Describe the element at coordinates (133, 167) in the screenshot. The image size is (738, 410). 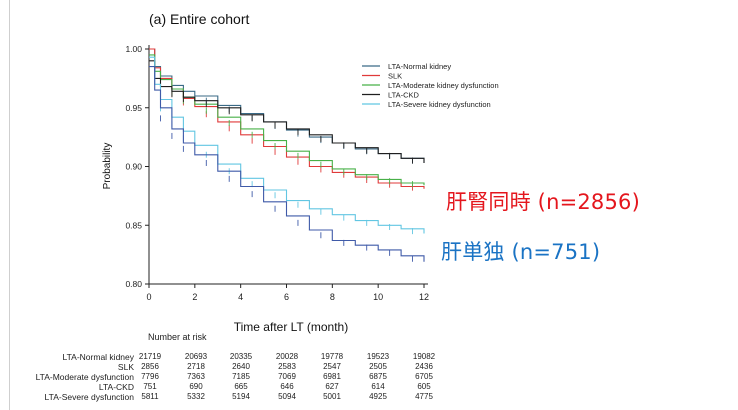
I see `y-tick-label: 0.90` at that location.